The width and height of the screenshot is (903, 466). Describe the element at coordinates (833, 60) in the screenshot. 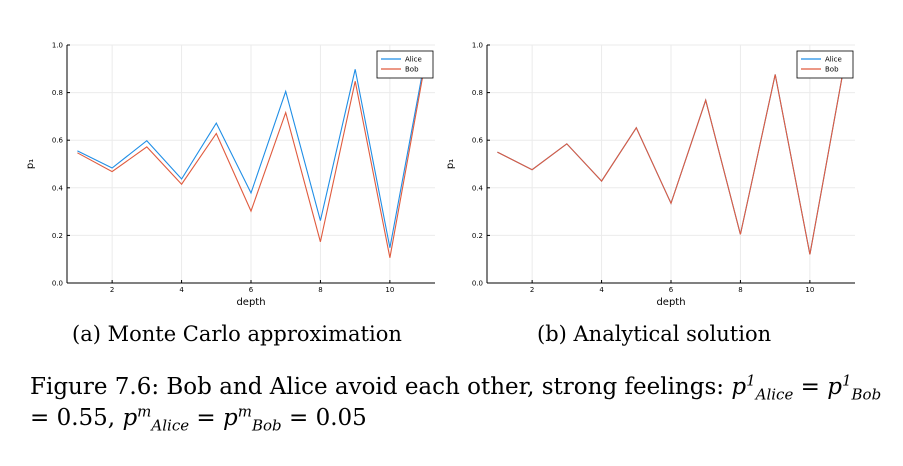

I see `chart-b-legend-label-alice: Alice` at that location.